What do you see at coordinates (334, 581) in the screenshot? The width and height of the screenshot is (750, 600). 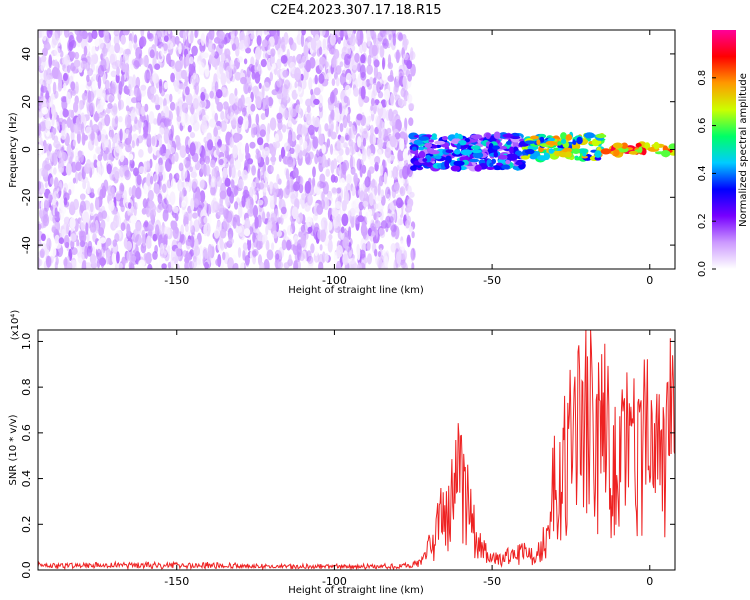 I see `x-tick-label: -100` at bounding box center [334, 581].